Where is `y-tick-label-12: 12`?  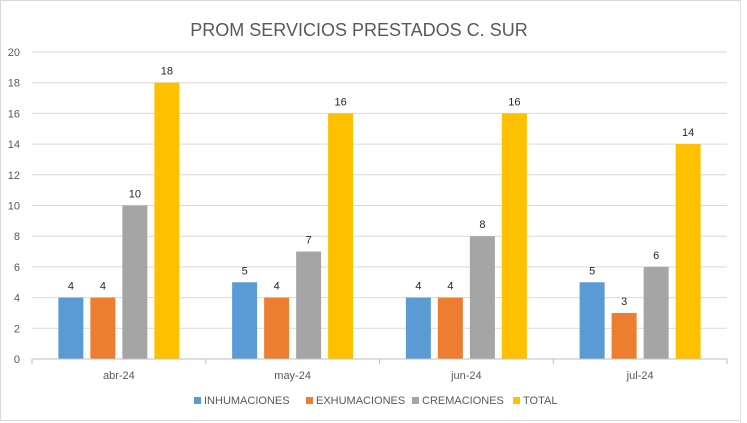
y-tick-label-12: 12 is located at coordinates (14, 176).